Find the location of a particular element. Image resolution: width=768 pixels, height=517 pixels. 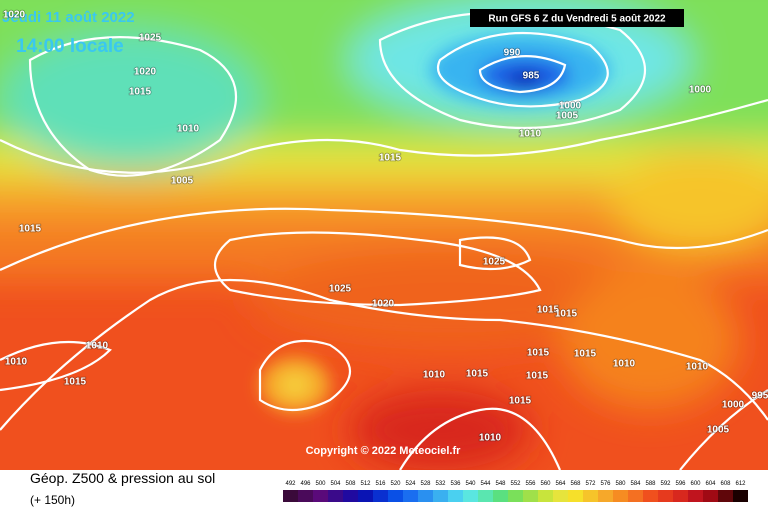

scale-label: 600 is located at coordinates (695, 484).